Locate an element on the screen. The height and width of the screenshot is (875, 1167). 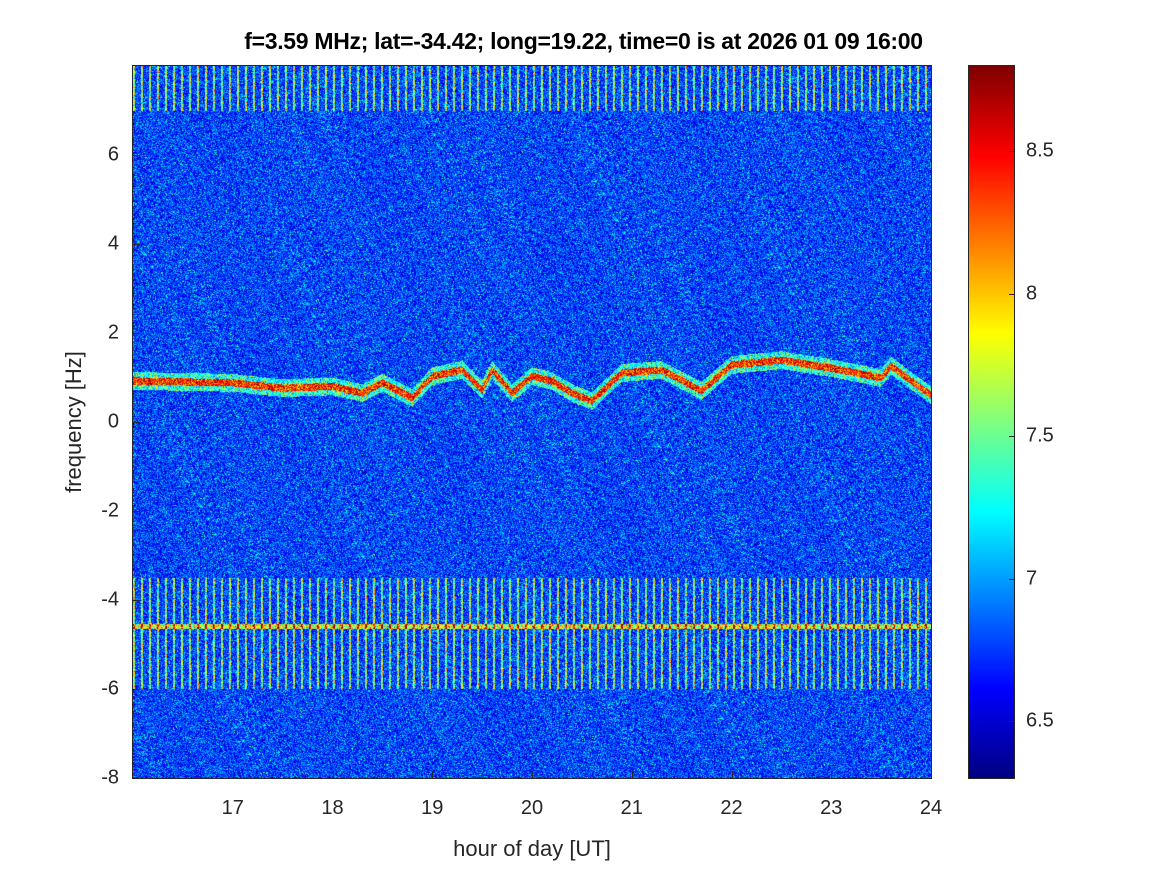
y-axis-label: frequency [Hz] is located at coordinates (73, 422).